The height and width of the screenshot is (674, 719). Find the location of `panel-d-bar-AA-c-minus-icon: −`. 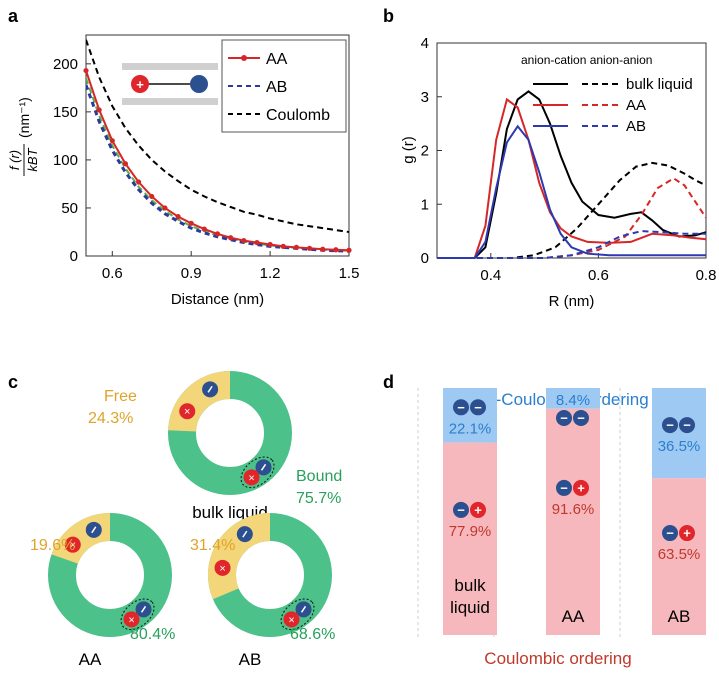

panel-d-bar-AA-c-minus-icon: − is located at coordinates (564, 487).